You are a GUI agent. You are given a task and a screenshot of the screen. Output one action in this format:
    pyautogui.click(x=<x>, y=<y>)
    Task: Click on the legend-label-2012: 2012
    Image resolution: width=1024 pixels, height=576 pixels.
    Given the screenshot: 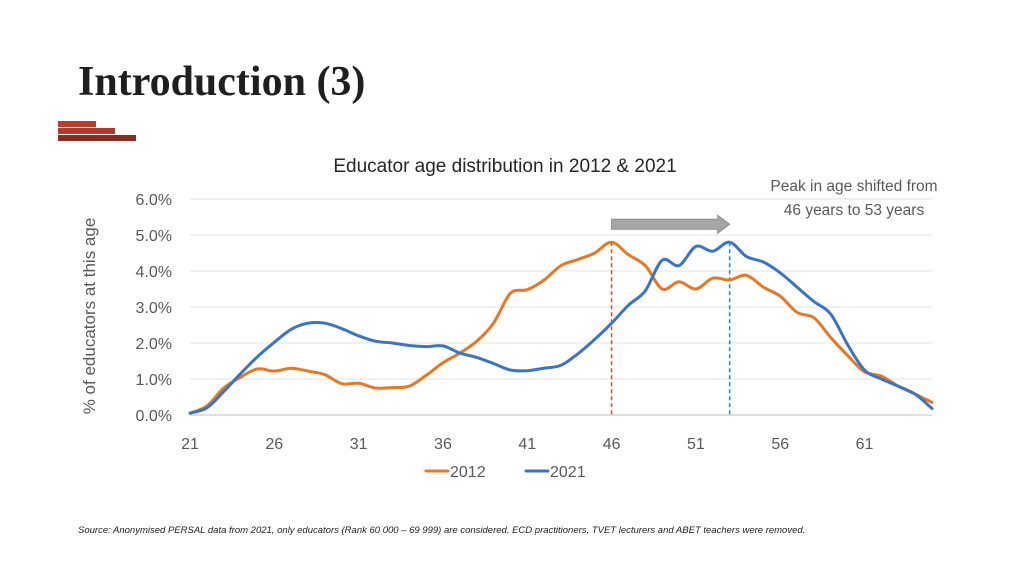 What is the action you would take?
    pyautogui.click(x=468, y=472)
    